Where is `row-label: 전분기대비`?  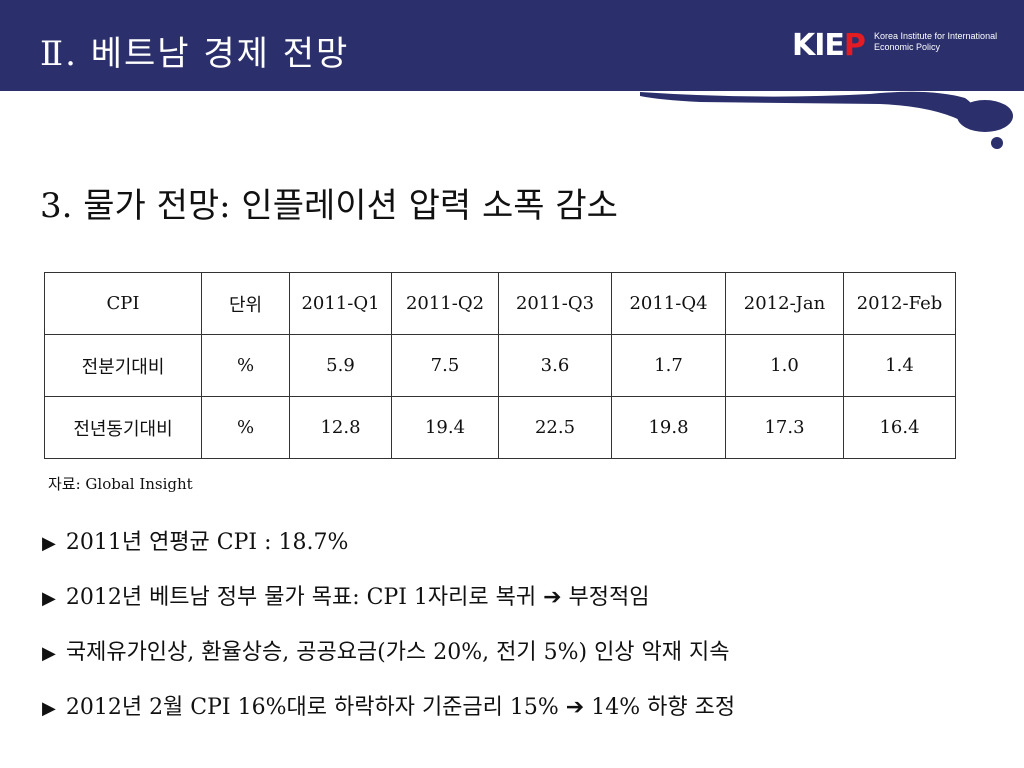
row-label: 전분기대비 is located at coordinates (123, 365).